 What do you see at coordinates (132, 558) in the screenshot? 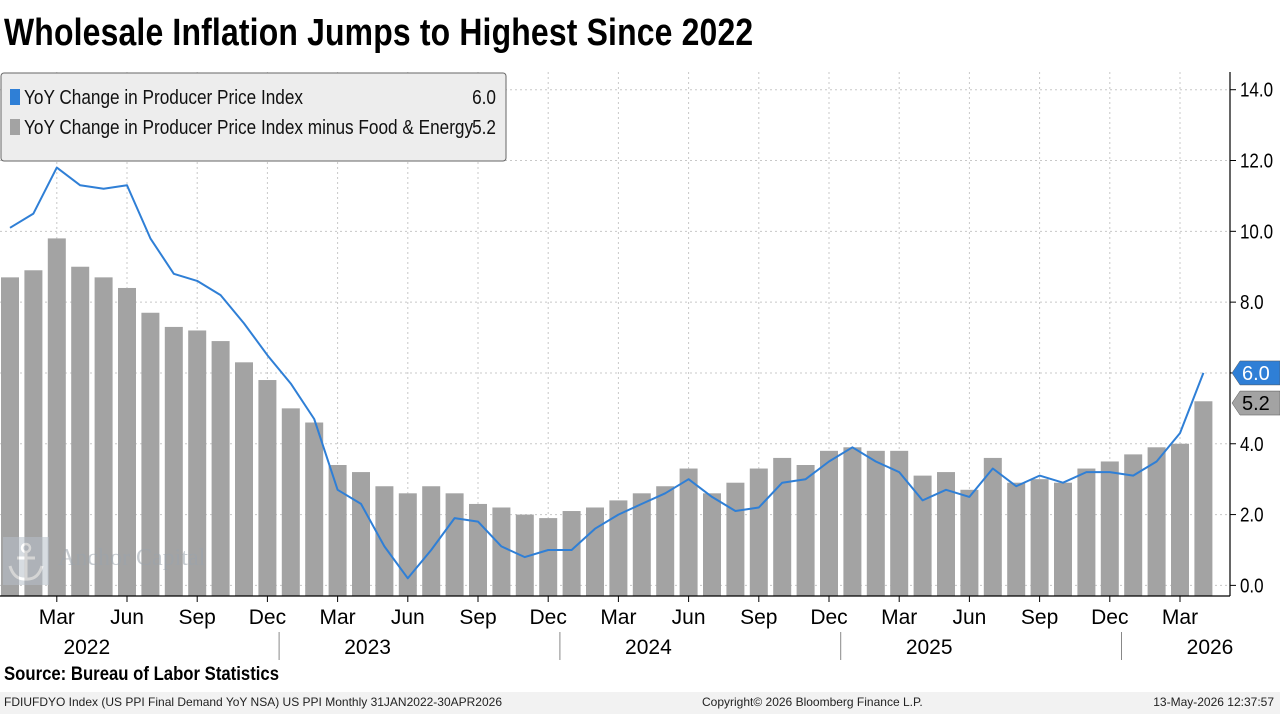
I see `watermark-text: Anchor Capital` at bounding box center [132, 558].